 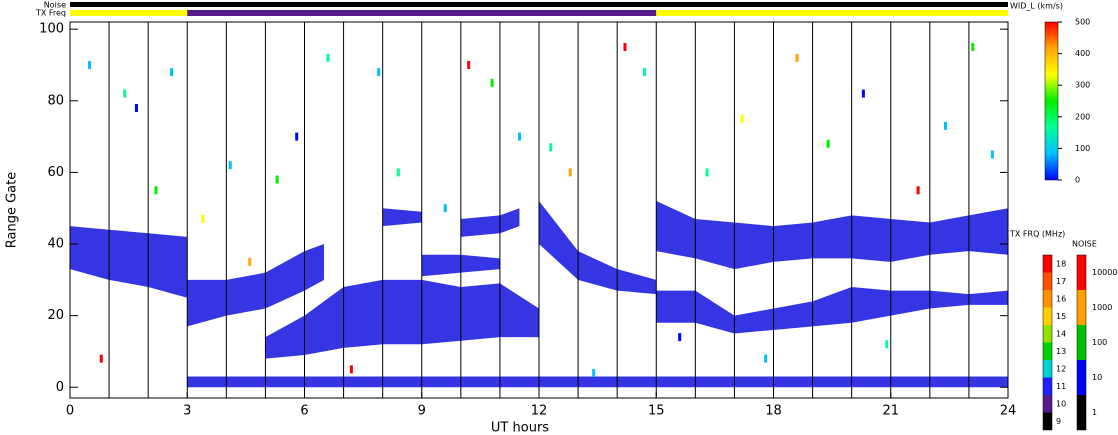 What do you see at coordinates (539, 411) in the screenshot?
I see `x-tick-label: 12` at bounding box center [539, 411].